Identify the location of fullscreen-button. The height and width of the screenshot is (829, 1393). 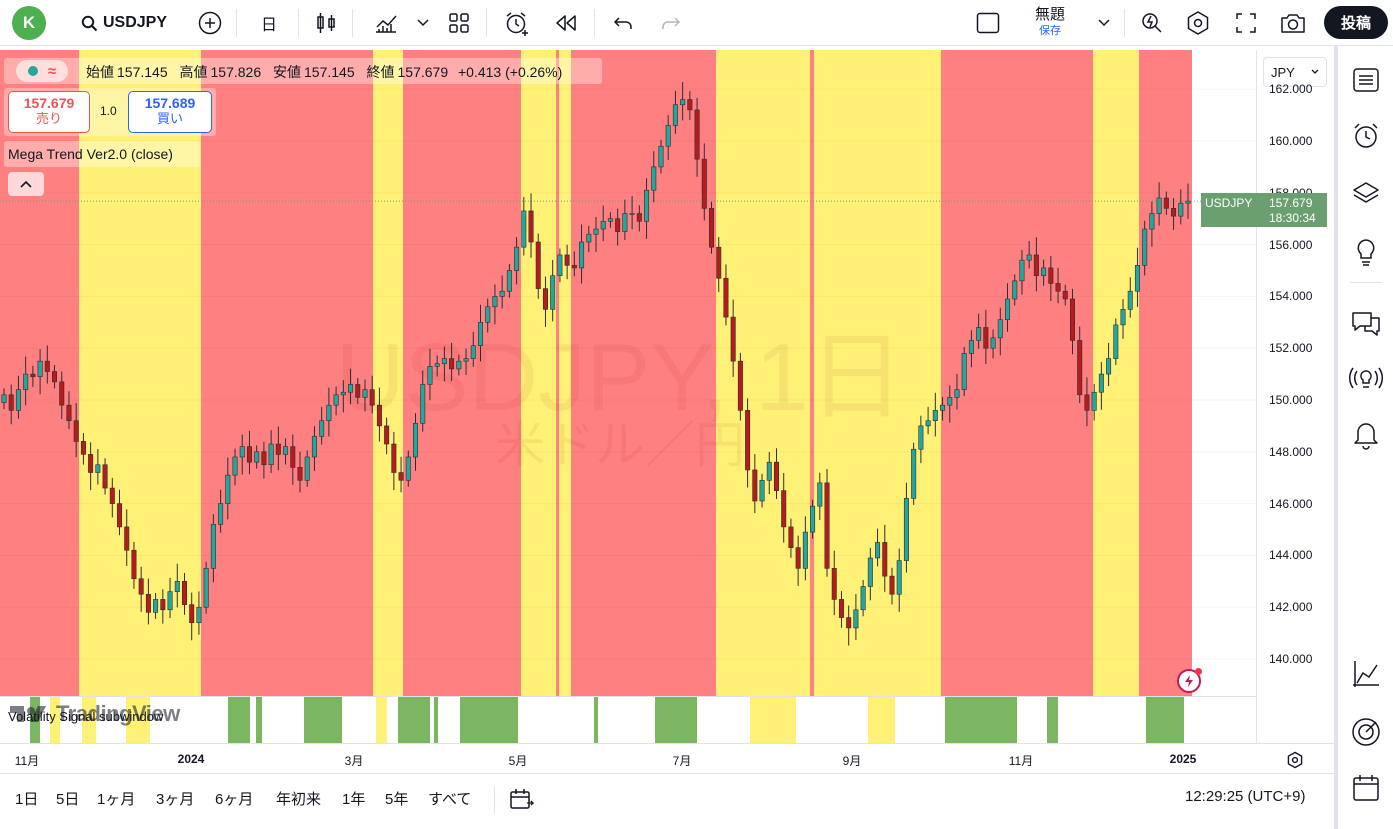
(1246, 23).